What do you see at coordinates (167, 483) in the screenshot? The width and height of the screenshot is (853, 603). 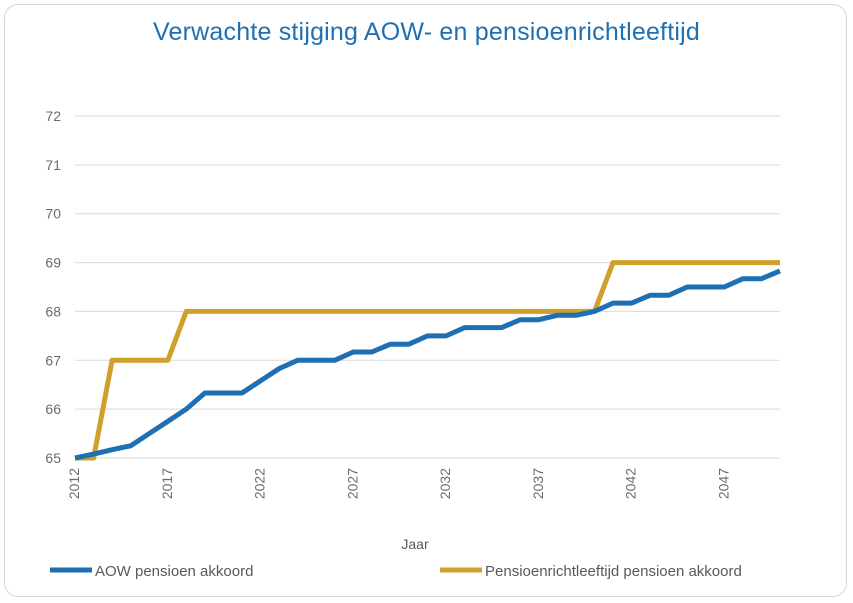 I see `x-tick-label: 2017` at bounding box center [167, 483].